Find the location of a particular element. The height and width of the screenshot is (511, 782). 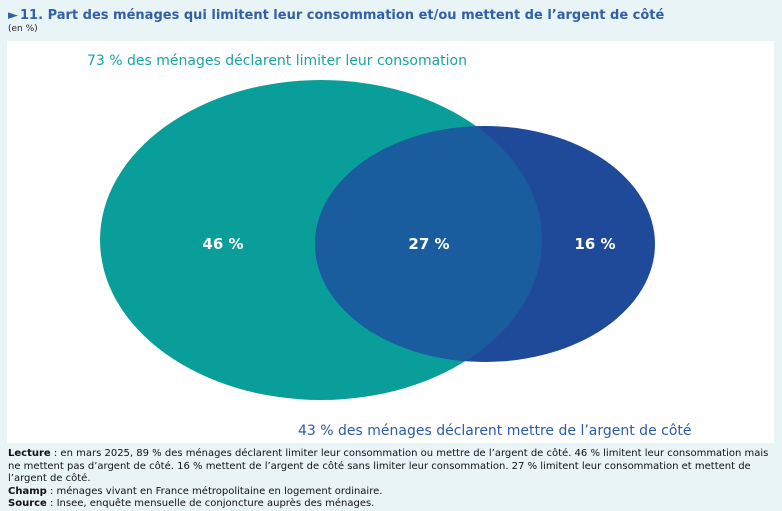

value-label-intersection: 27 % is located at coordinates (428, 244).